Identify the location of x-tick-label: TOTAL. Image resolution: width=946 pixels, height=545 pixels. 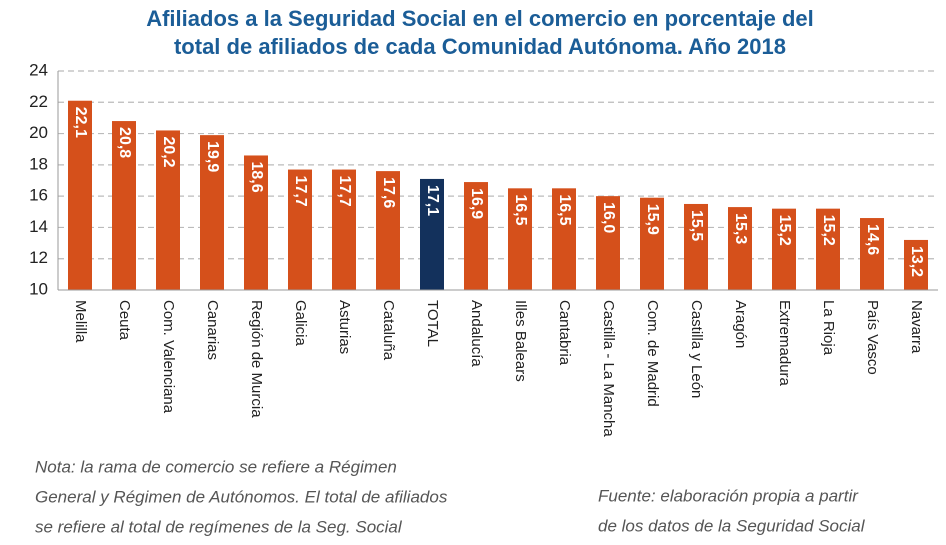
(432, 323).